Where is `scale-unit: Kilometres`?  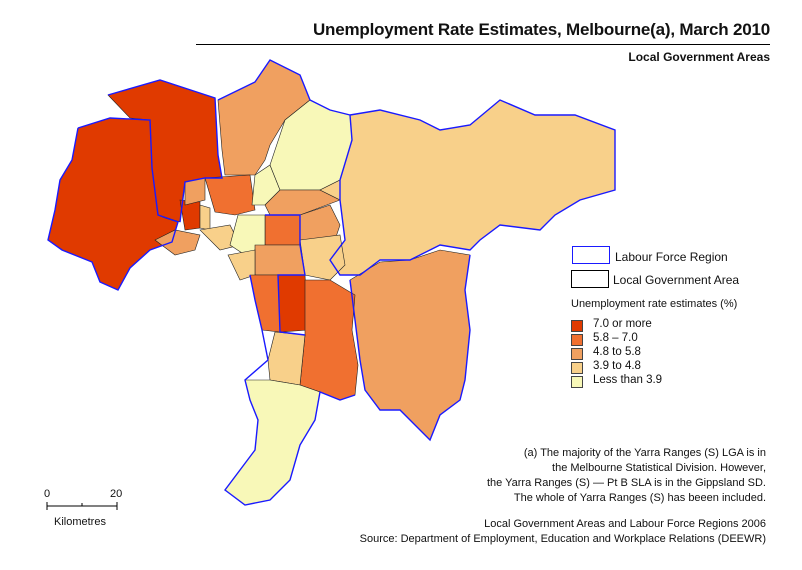 scale-unit: Kilometres is located at coordinates (80, 522).